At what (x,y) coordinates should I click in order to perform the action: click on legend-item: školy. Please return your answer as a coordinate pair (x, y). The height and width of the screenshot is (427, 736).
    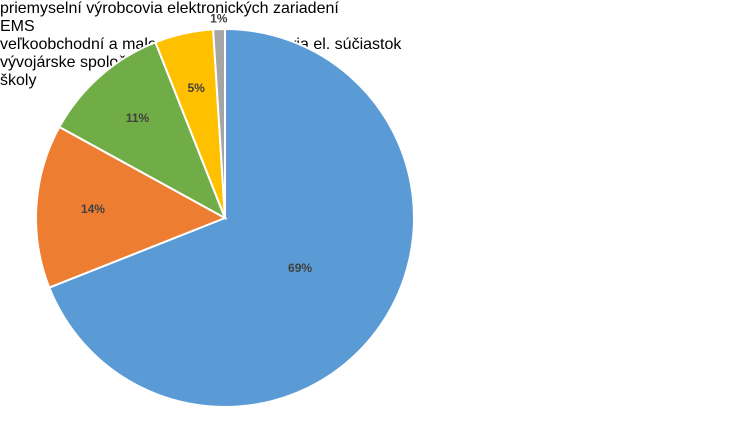
    Looking at the image, I should click on (368, 81).